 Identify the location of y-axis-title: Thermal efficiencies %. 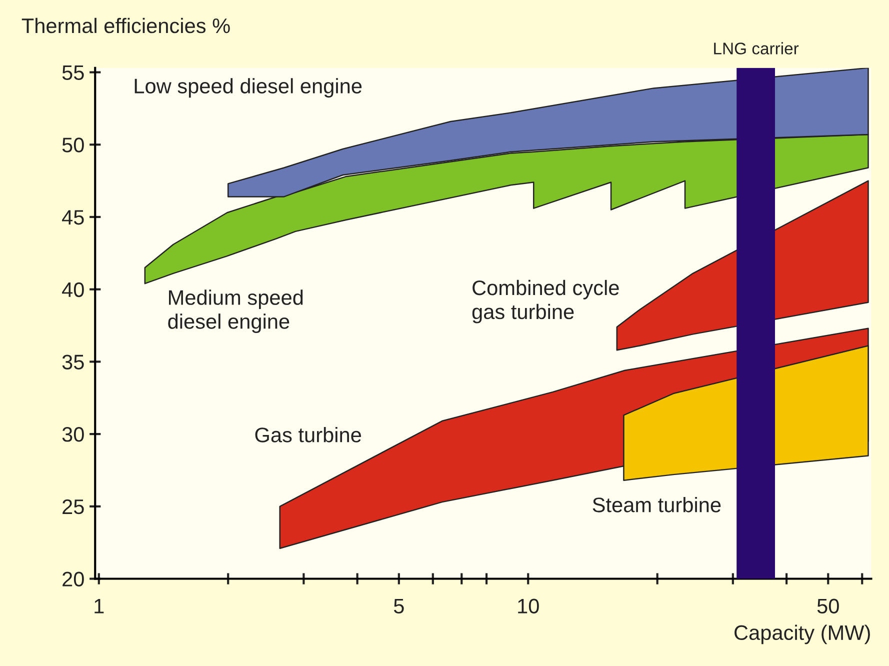
(126, 26).